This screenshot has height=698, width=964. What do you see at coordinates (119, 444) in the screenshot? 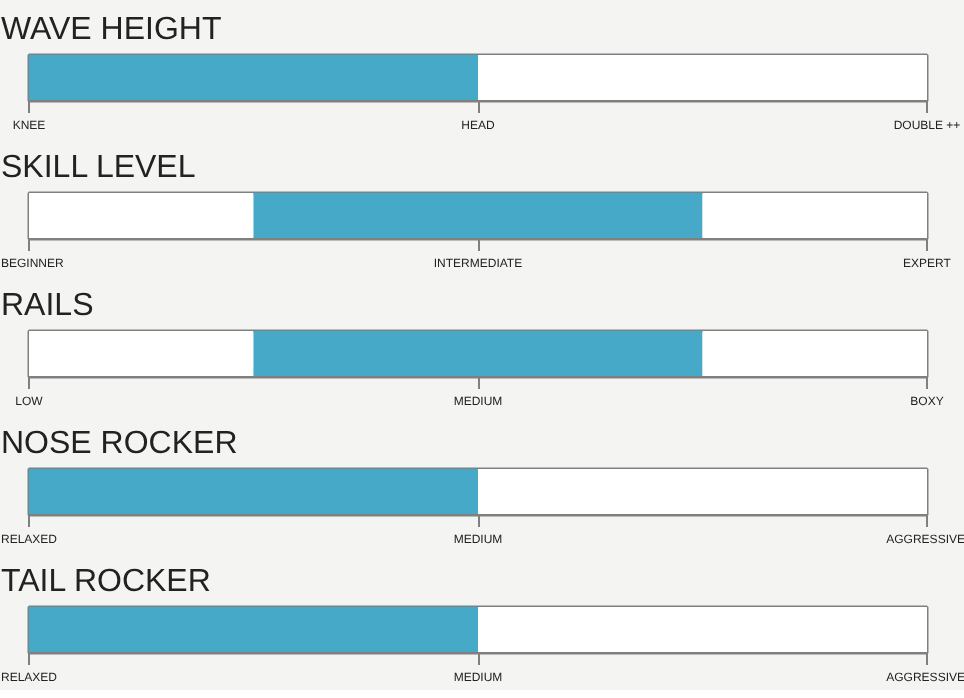
I see `chart-title: NOSE ROCKER` at bounding box center [119, 444].